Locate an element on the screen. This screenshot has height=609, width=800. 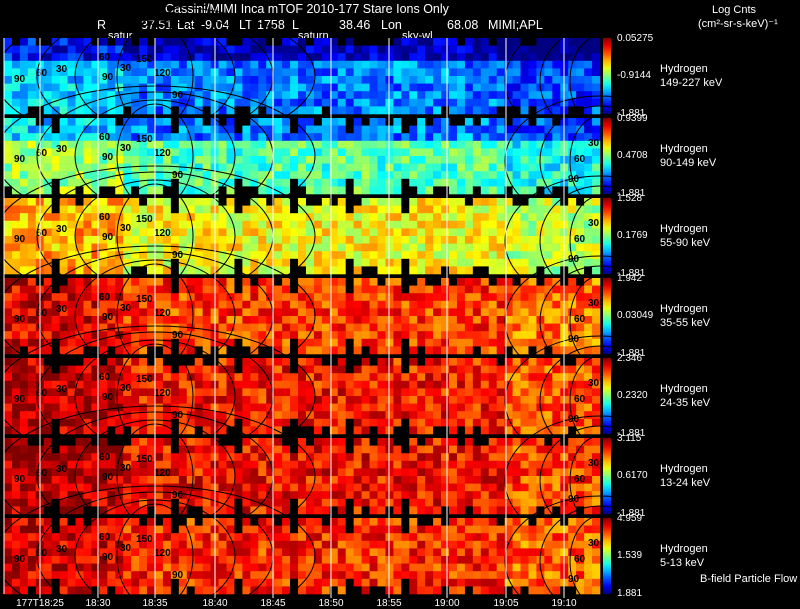
contour-label: 60 is located at coordinates (580, 399).